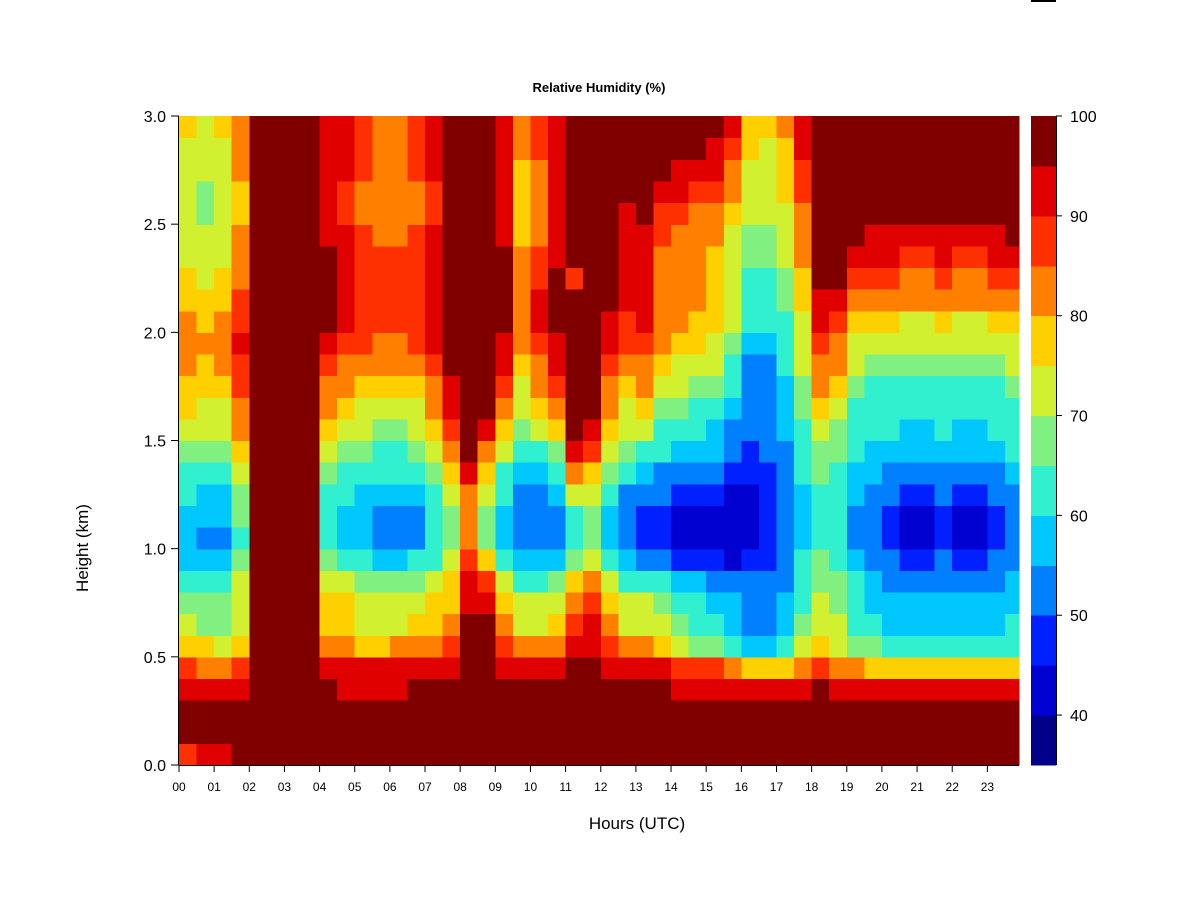  Describe the element at coordinates (531, 787) in the screenshot. I see `x-tick-label: 10` at that location.